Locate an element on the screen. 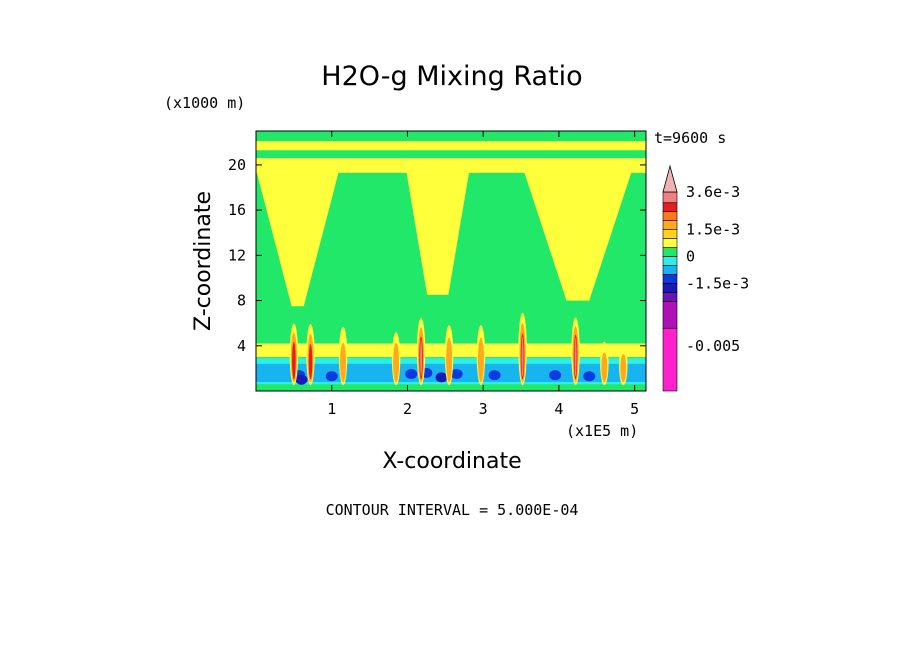  x-tick-label: 2 is located at coordinates (407, 409).